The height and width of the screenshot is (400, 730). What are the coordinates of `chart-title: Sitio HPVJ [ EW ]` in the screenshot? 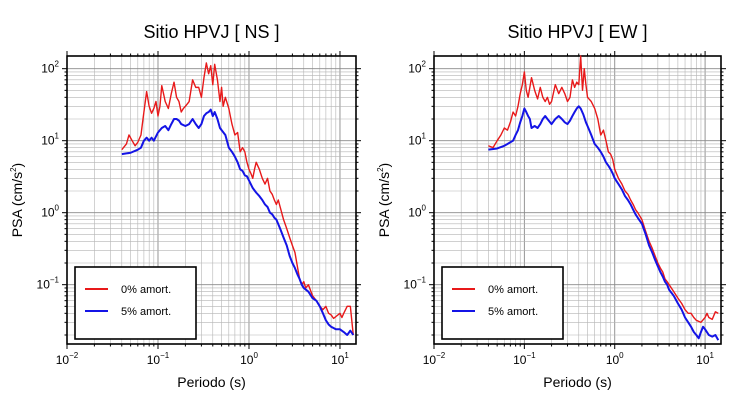 It's located at (577, 32).